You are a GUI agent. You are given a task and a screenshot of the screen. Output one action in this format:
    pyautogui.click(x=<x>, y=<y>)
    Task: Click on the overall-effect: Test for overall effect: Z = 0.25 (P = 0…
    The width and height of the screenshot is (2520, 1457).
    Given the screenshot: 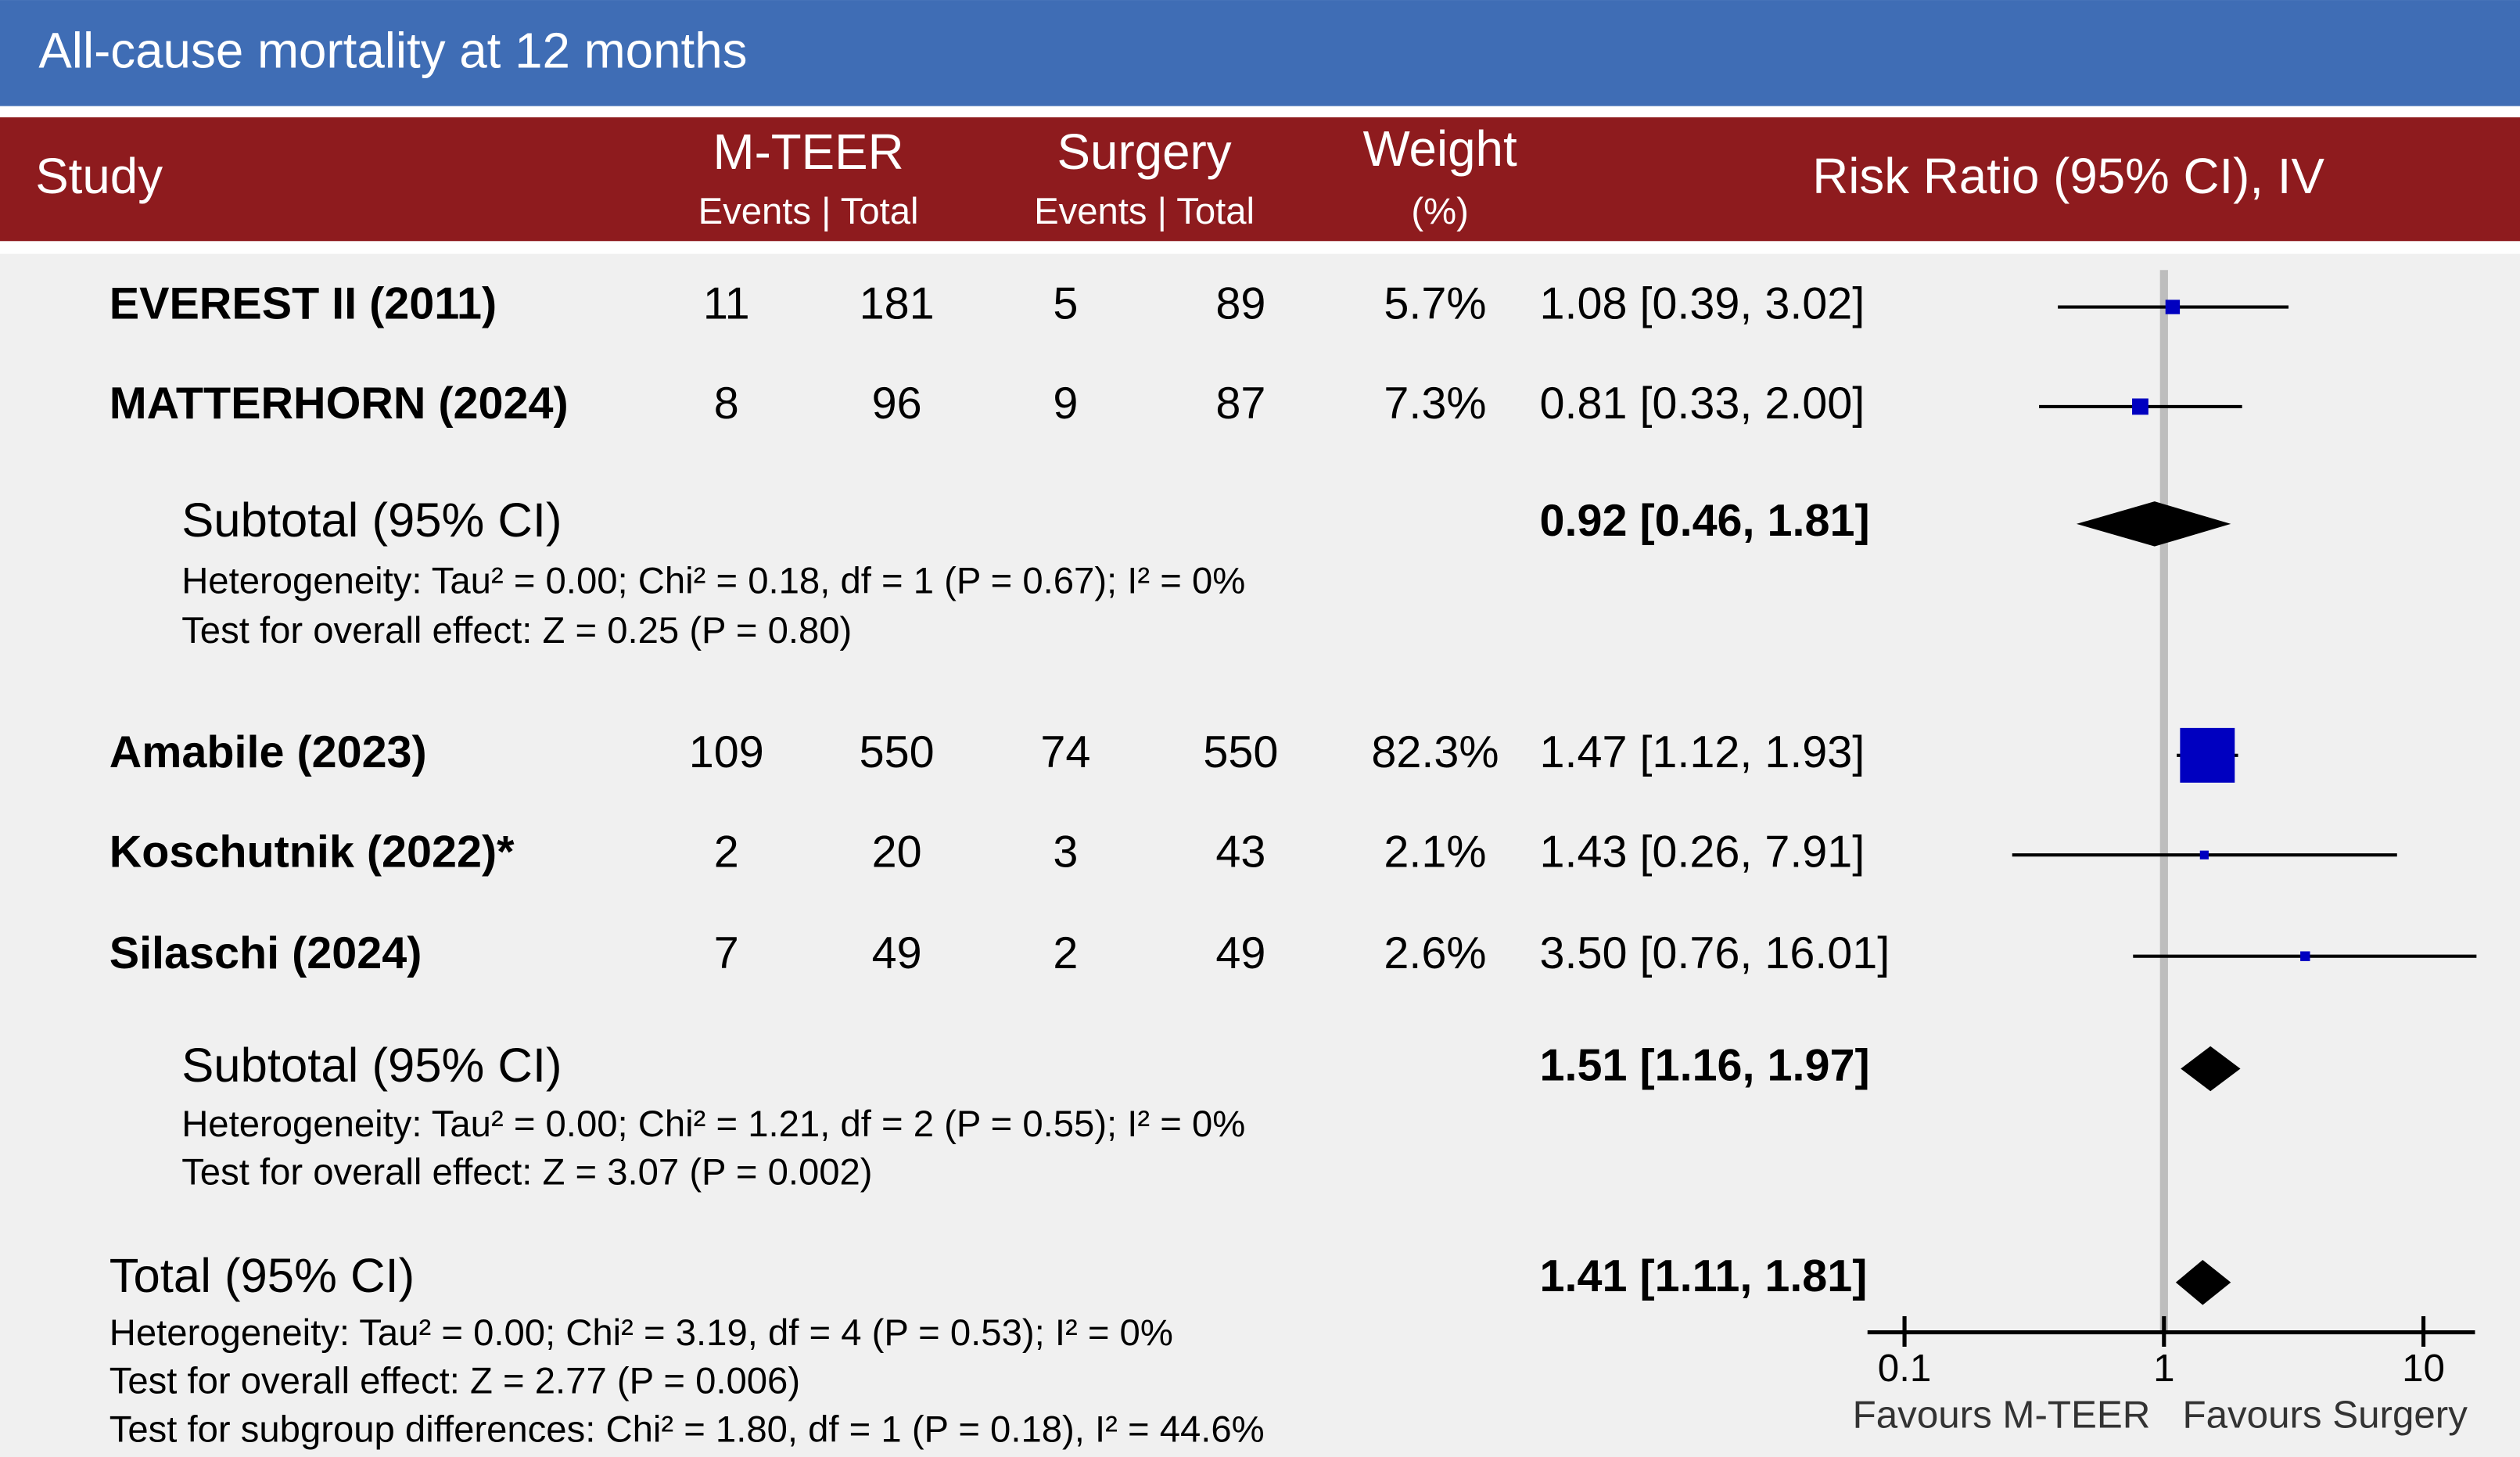 What is the action you would take?
    pyautogui.click(x=516, y=630)
    